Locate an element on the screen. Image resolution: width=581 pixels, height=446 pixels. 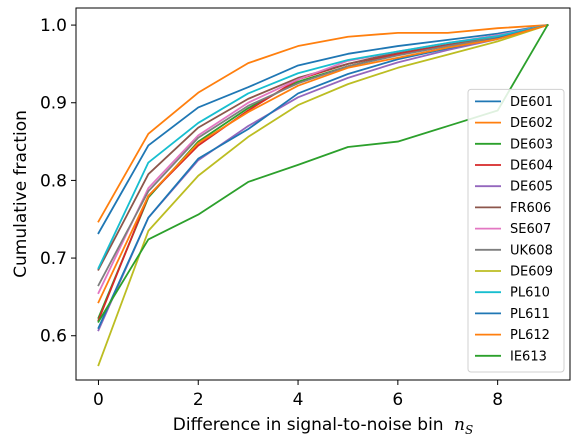
legend-label-de601: DE601 is located at coordinates (531, 102).